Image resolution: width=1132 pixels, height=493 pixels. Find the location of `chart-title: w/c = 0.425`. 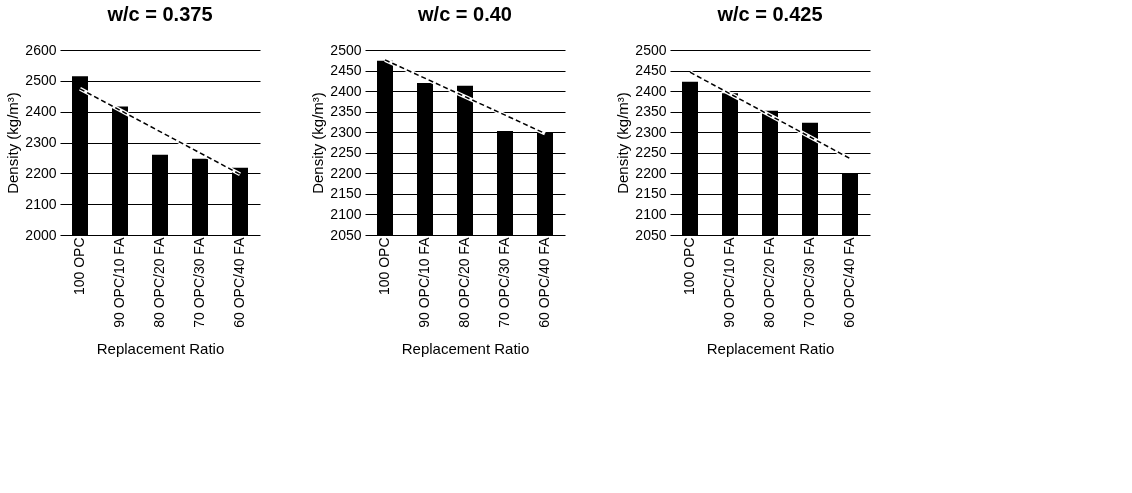

chart-title: w/c = 0.425 is located at coordinates (769, 14).